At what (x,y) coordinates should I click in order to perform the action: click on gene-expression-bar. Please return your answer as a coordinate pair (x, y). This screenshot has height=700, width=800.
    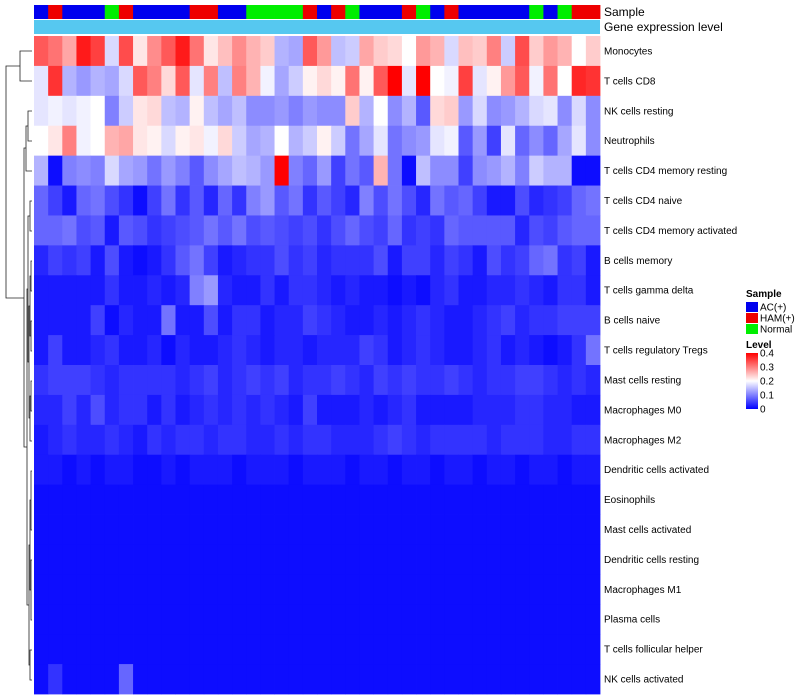
    Looking at the image, I should click on (317, 27).